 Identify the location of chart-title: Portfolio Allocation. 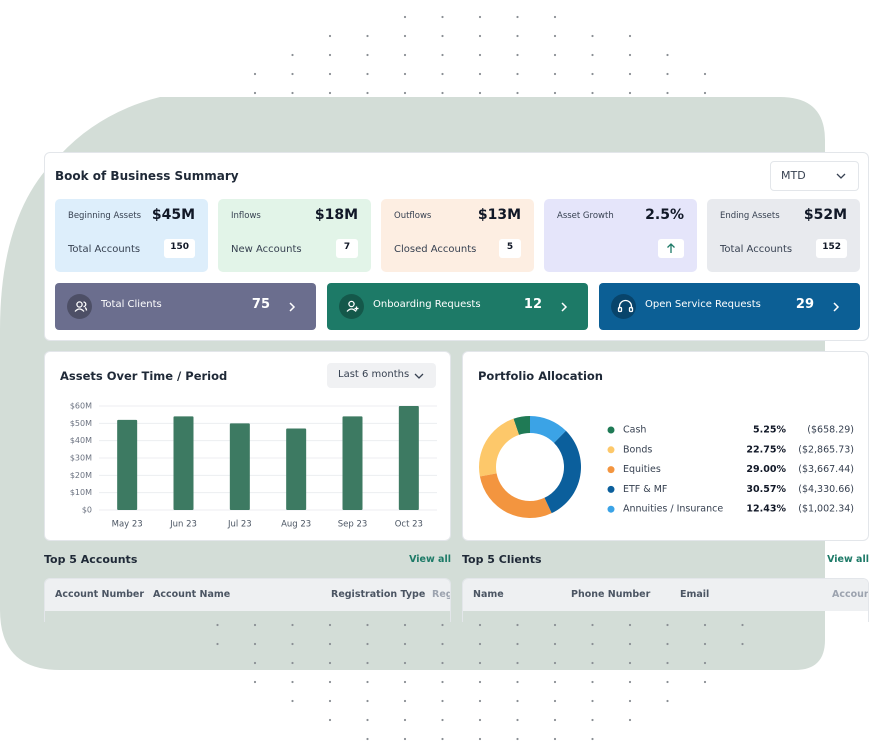
(540, 376).